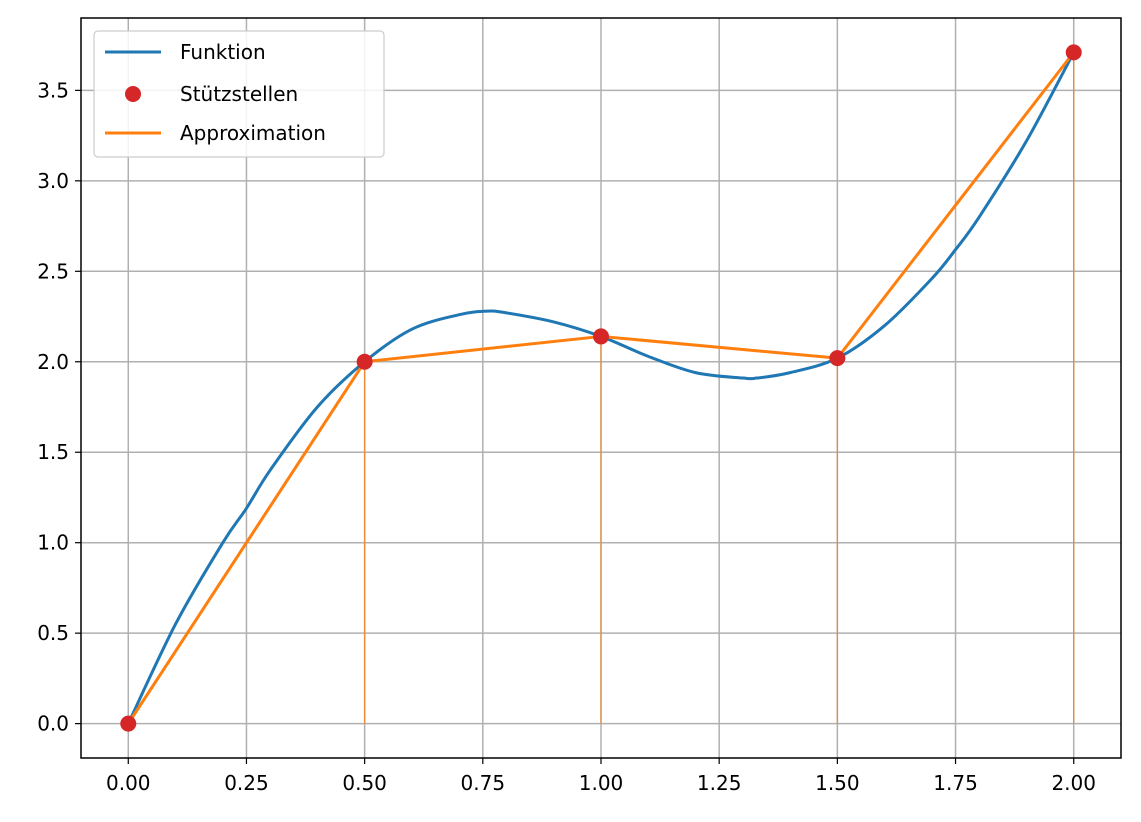 This screenshot has height=822, width=1141. I want to click on legend-label: Funktion, so click(223, 52).